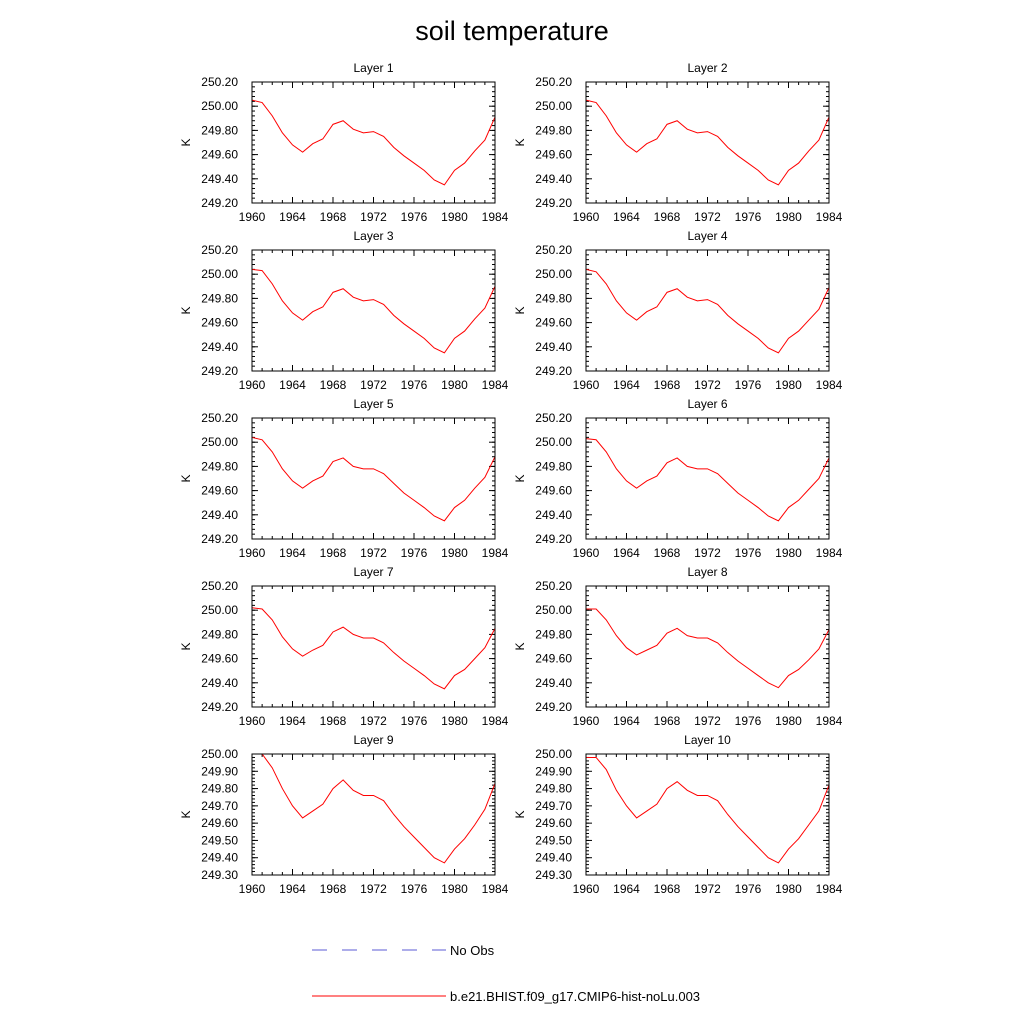  I want to click on panel-title: Layer 8, so click(707, 572).